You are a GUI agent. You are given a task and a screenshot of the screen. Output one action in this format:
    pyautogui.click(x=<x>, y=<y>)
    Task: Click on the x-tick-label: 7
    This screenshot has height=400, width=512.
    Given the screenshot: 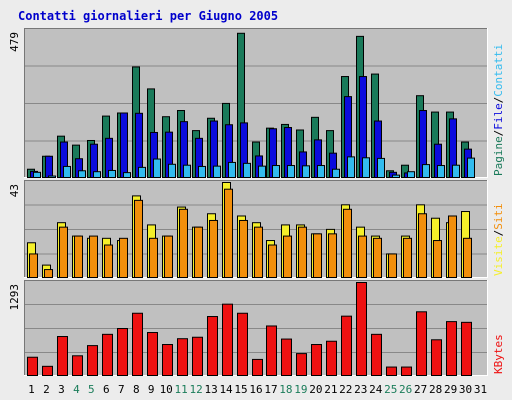 What is the action you would take?
    pyautogui.click(x=121, y=389)
    